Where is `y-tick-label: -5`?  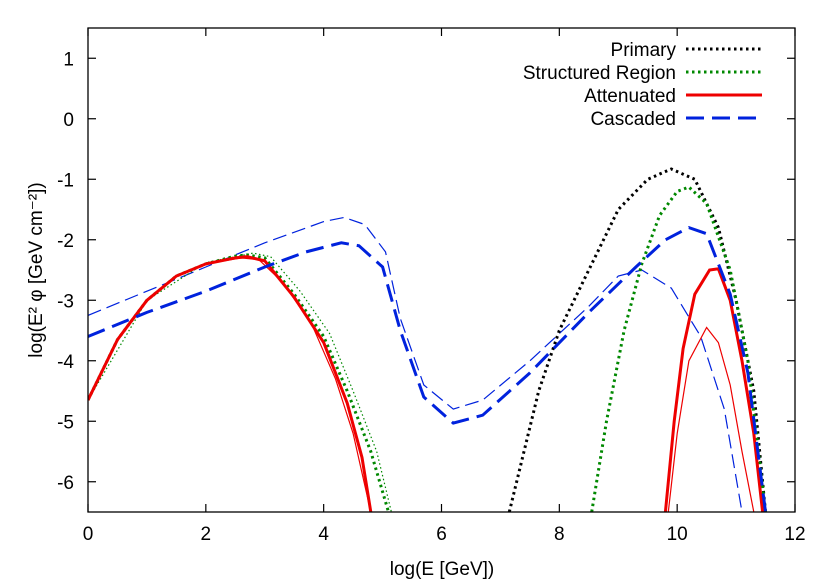 y-tick-label: -5 is located at coordinates (65, 422).